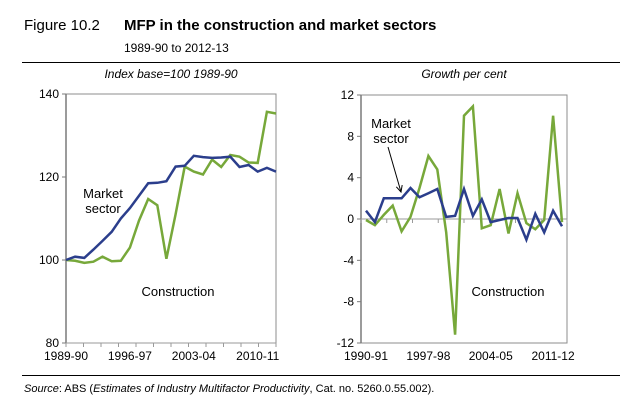  What do you see at coordinates (62, 25) in the screenshot?
I see `figure-label: Figure 10.2` at bounding box center [62, 25].